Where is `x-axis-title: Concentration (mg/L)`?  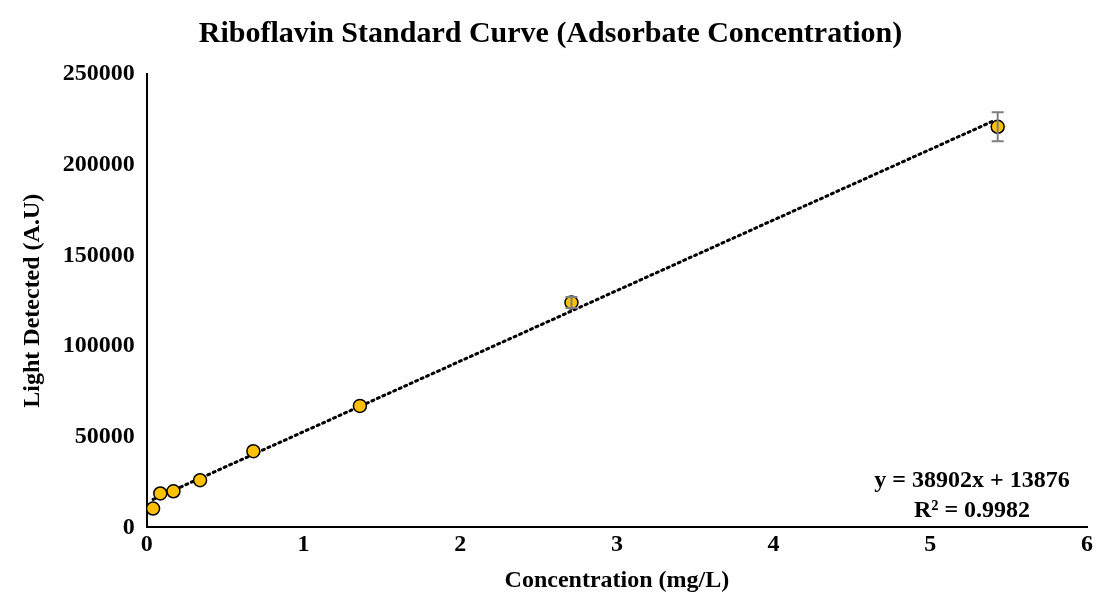
x-axis-title: Concentration (mg/L) is located at coordinates (617, 578).